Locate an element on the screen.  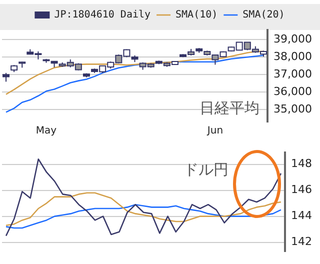
annotation: ドル円 is located at coordinates (205, 169).